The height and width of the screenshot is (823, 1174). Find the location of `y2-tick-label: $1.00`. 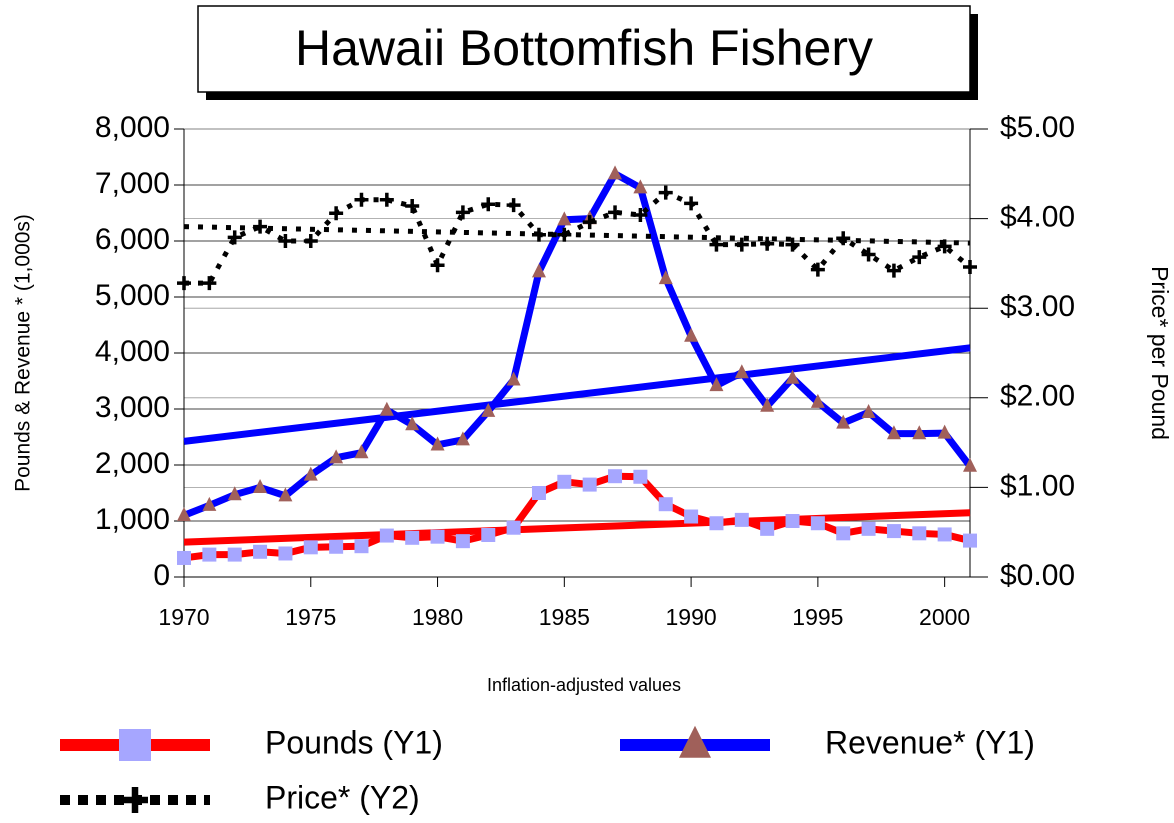

y2-tick-label: $1.00 is located at coordinates (1037, 485).